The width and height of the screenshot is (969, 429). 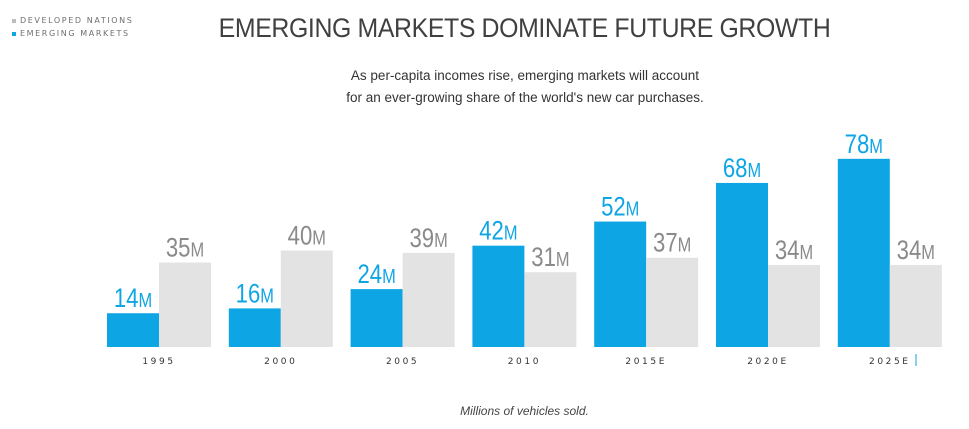 What do you see at coordinates (498, 232) in the screenshot?
I see `data-label-emerging-2010: 42M` at bounding box center [498, 232].